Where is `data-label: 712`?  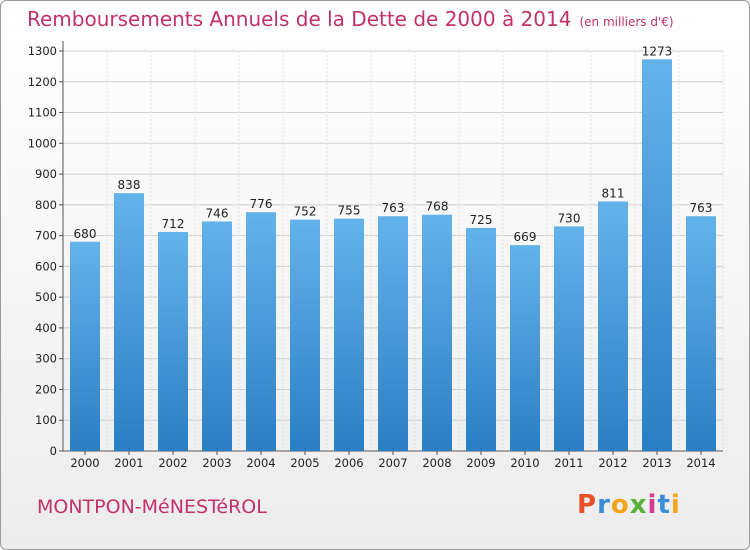
data-label: 712 is located at coordinates (173, 224).